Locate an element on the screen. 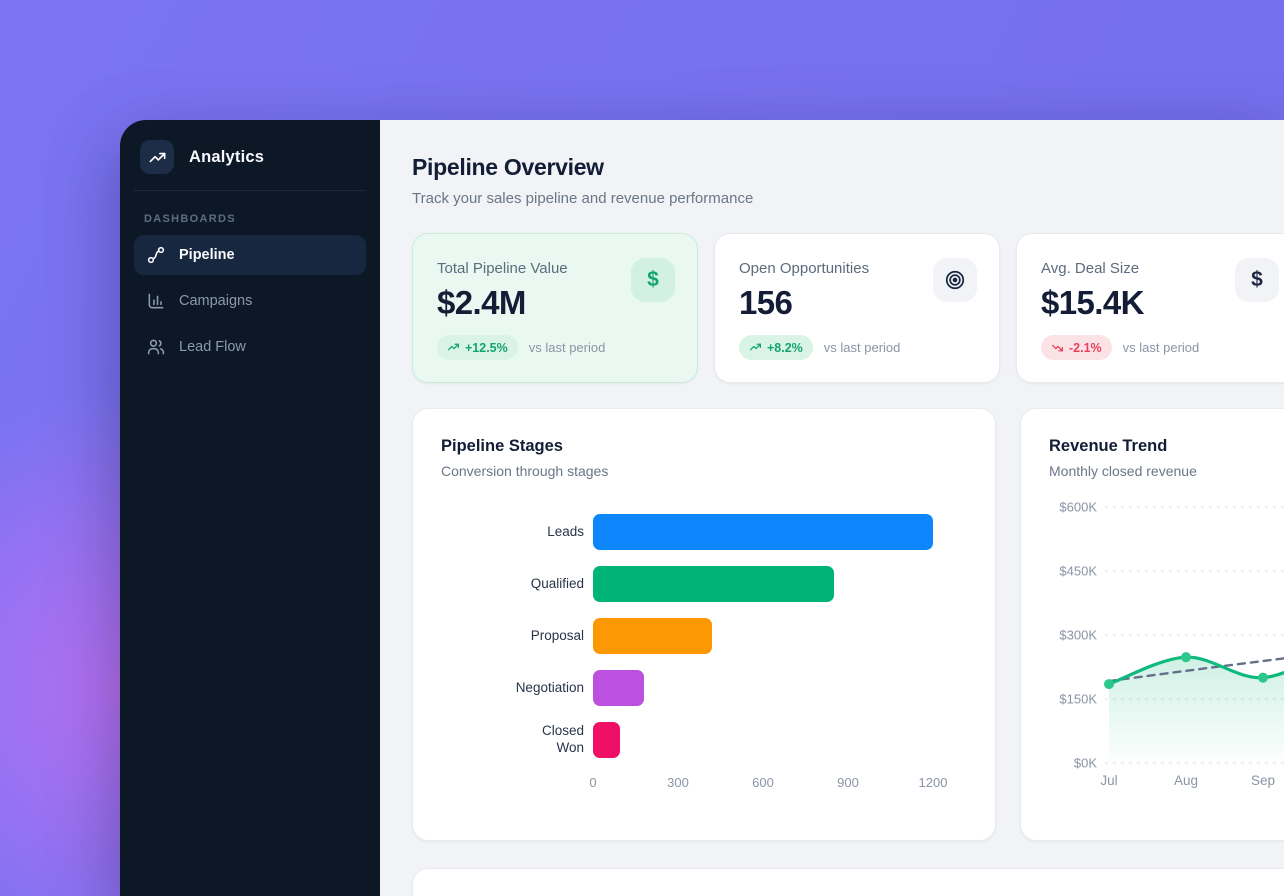 The width and height of the screenshot is (1284, 896). y-axis-label: $300K is located at coordinates (1078, 635).